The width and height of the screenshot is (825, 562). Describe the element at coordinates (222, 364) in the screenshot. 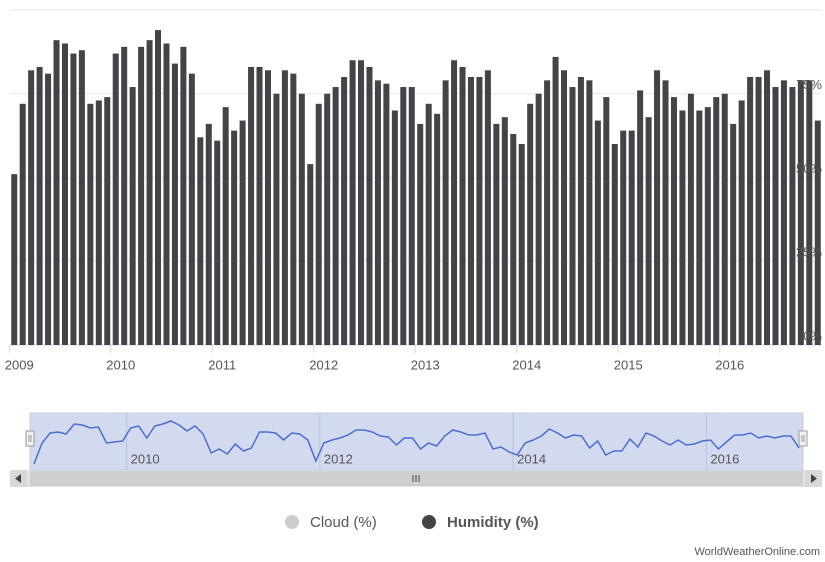

I see `x-tick-label: 2011` at that location.